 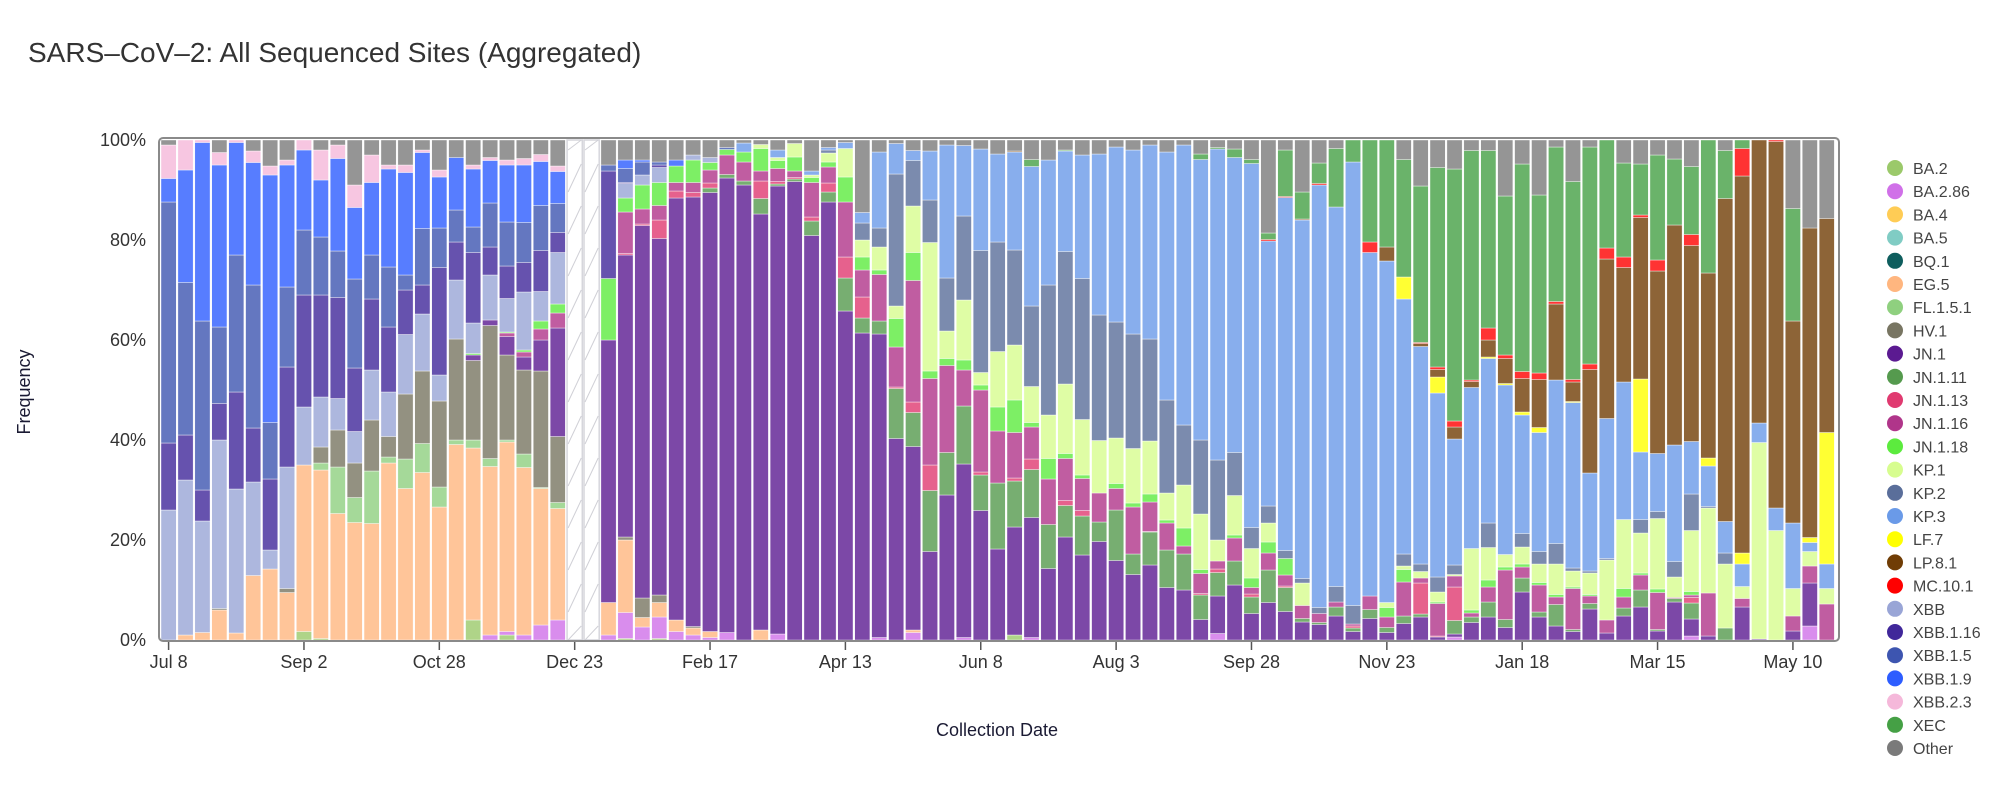 What do you see at coordinates (303, 662) in the screenshot?
I see `x-tick-label: Sep 2` at bounding box center [303, 662].